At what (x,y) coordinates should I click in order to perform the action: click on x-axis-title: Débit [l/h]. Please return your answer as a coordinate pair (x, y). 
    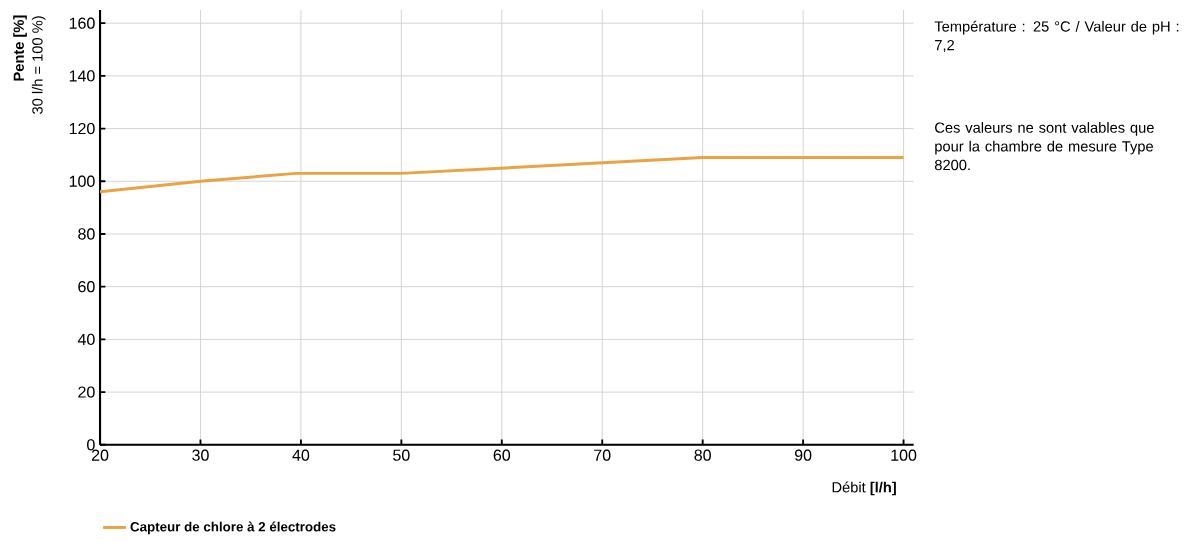
    Looking at the image, I should click on (864, 488).